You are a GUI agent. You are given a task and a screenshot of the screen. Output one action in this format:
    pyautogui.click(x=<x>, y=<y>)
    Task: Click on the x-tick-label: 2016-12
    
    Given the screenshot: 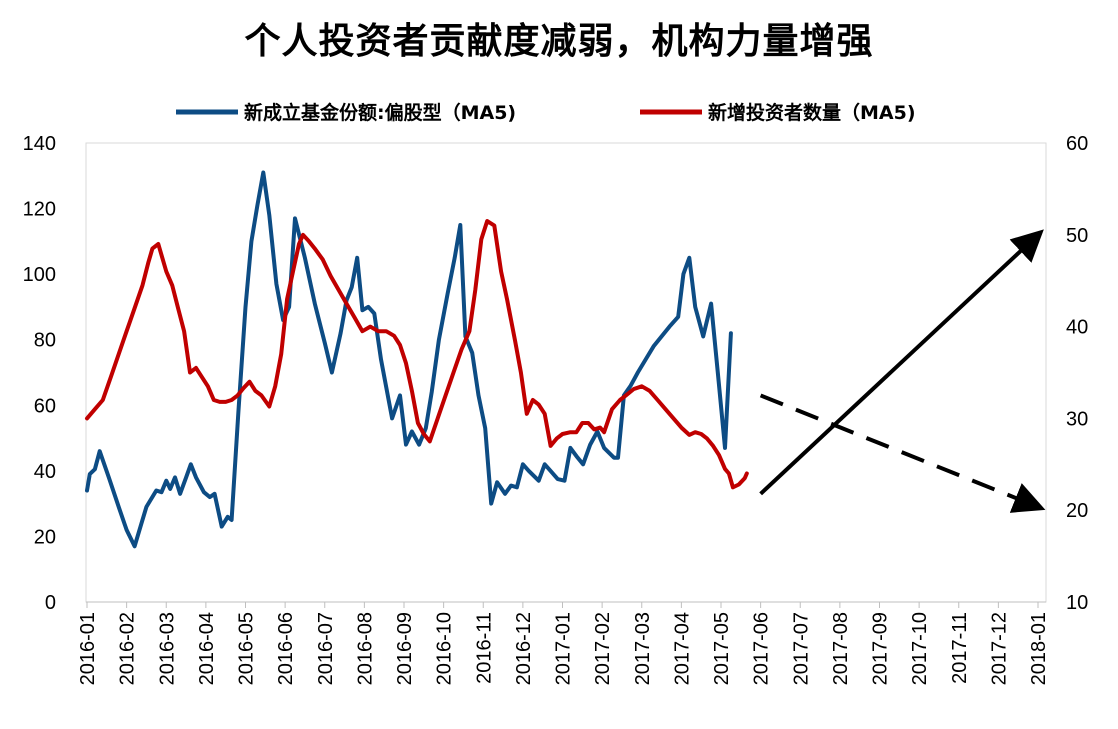 What is the action you would take?
    pyautogui.click(x=524, y=648)
    